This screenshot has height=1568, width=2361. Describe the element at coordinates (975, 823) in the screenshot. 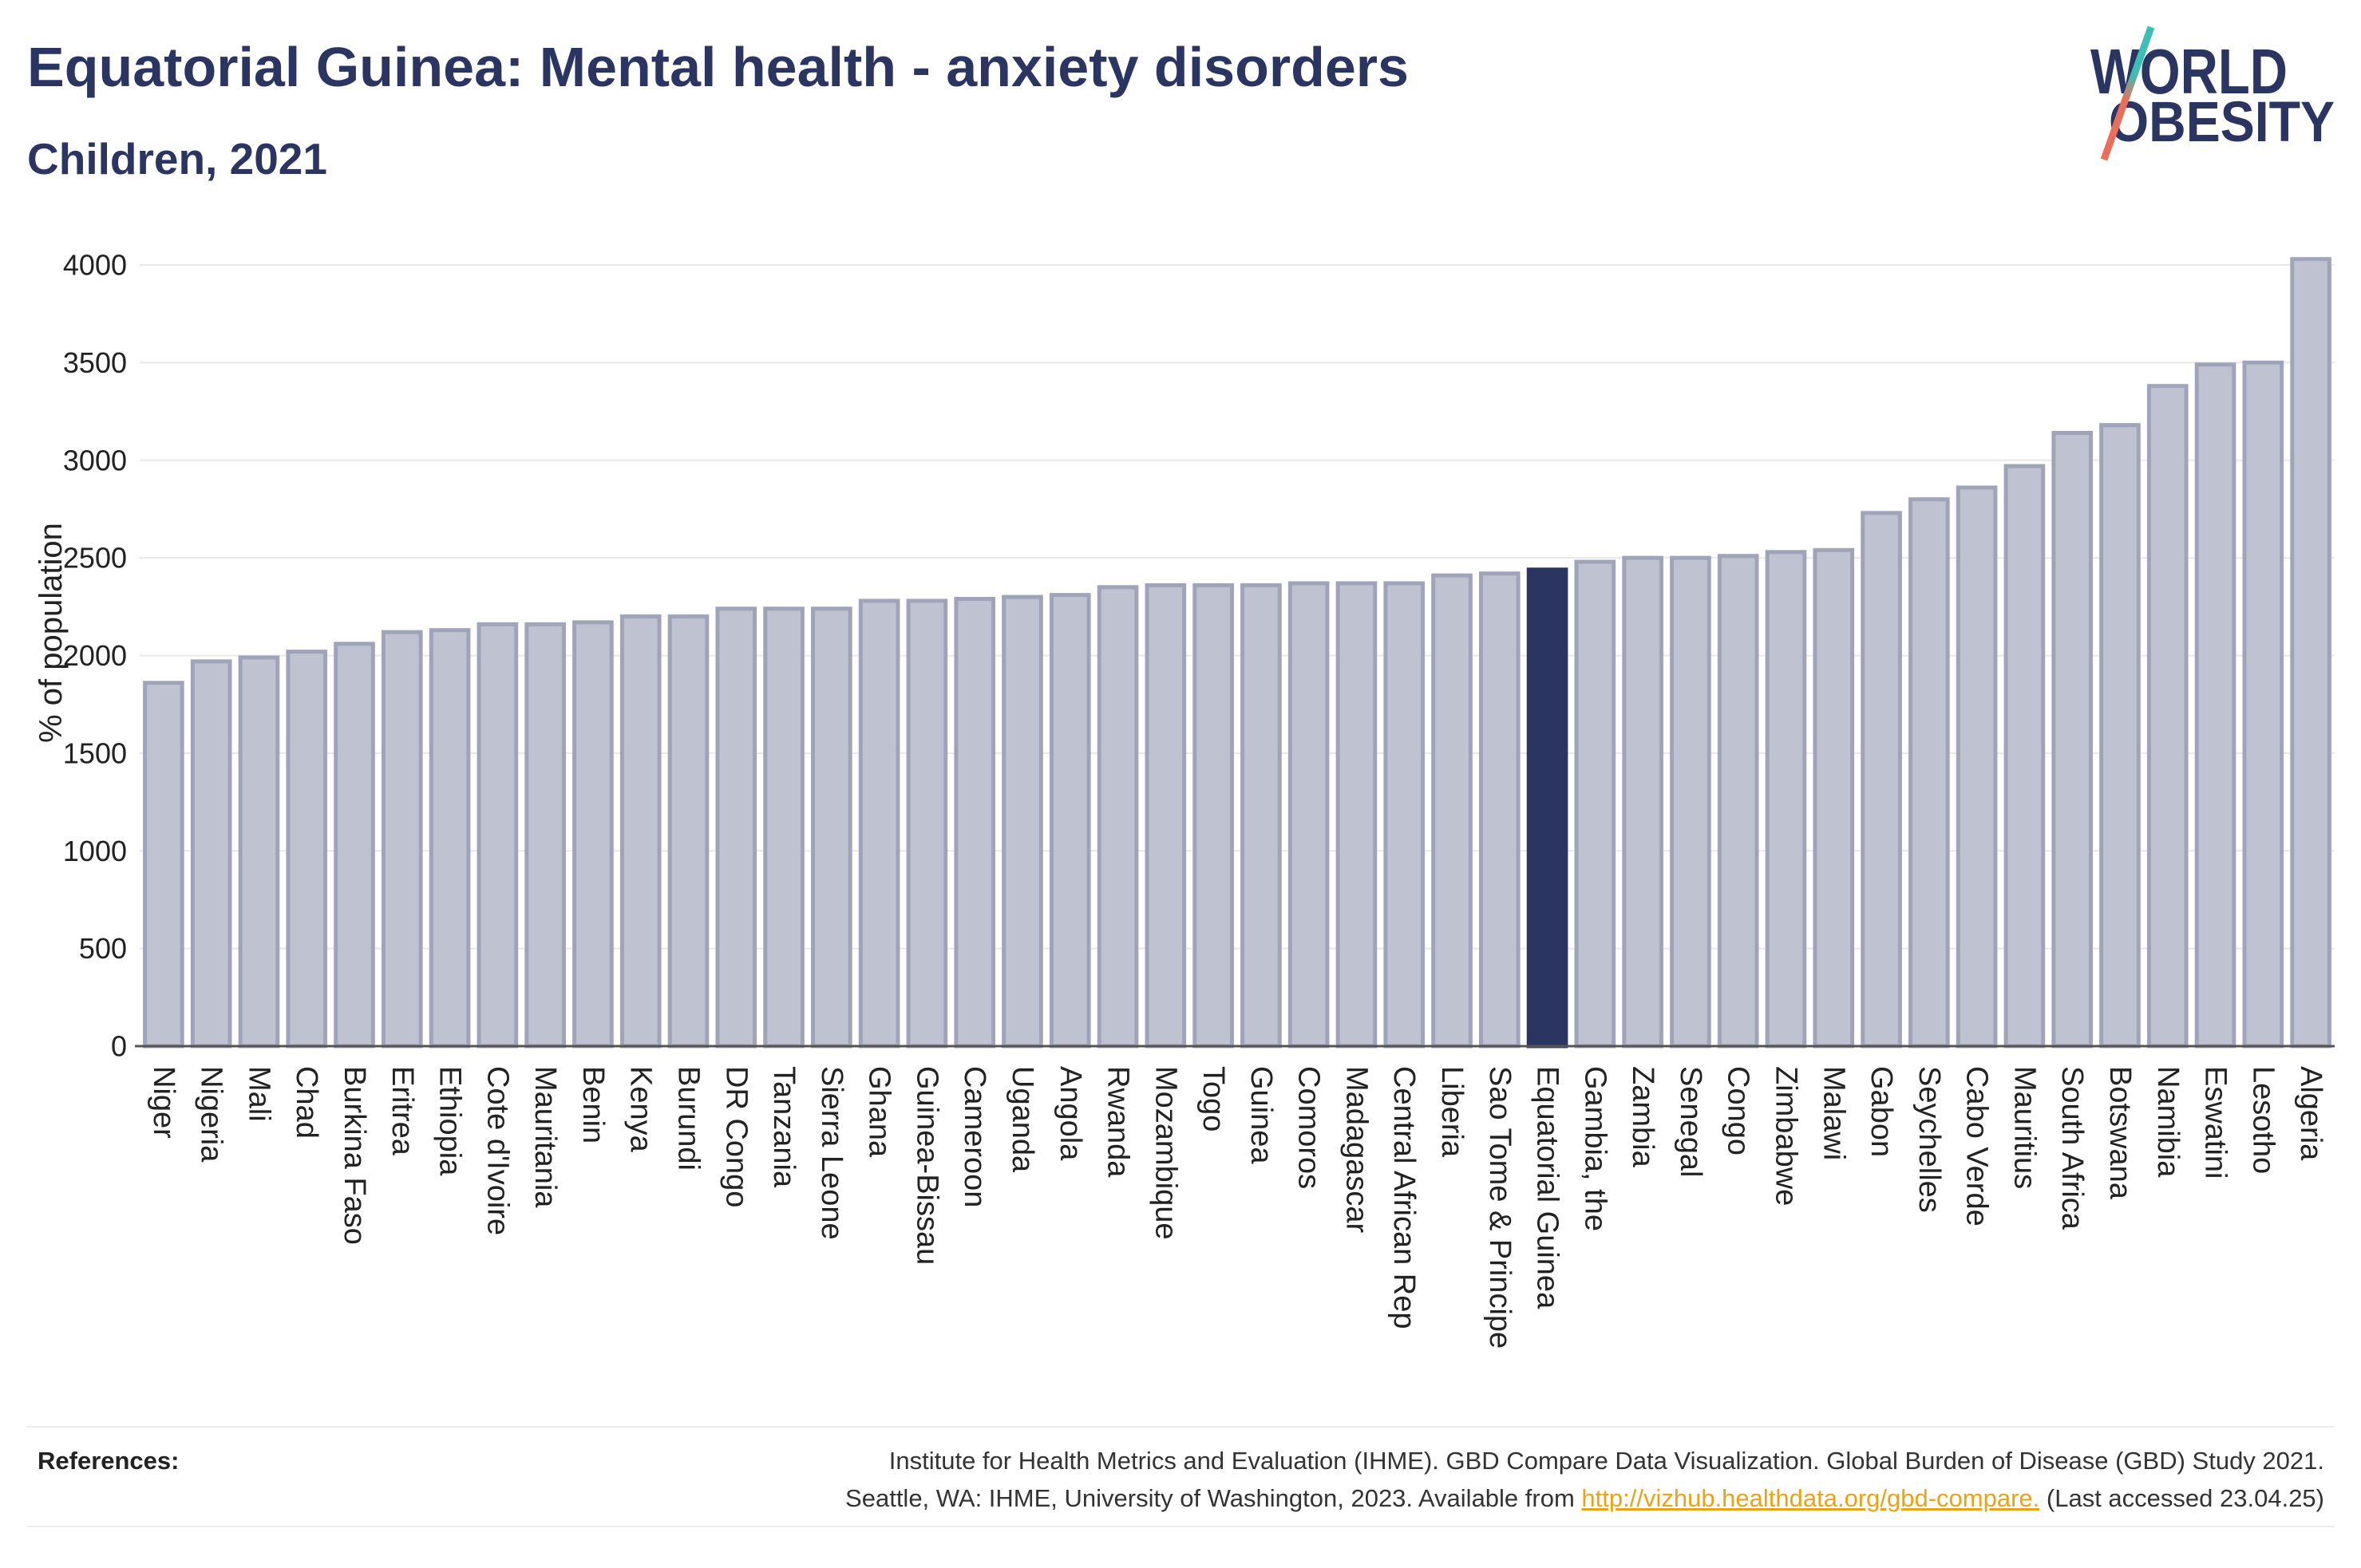

I see `bar-cameroon` at that location.